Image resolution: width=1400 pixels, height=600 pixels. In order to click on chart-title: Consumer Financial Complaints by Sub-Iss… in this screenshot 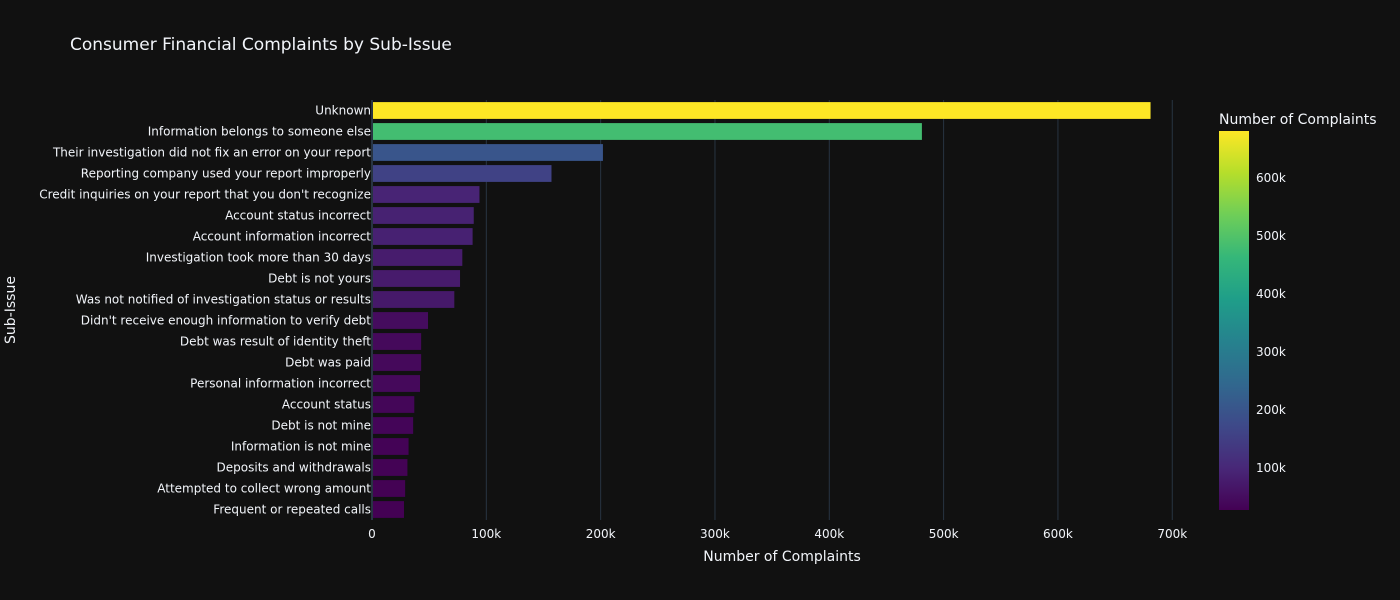, I will do `click(261, 45)`.